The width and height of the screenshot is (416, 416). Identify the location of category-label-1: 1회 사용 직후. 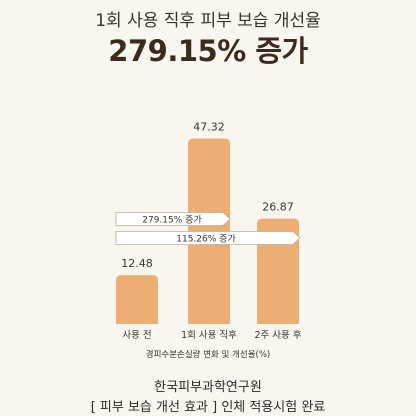
(209, 335).